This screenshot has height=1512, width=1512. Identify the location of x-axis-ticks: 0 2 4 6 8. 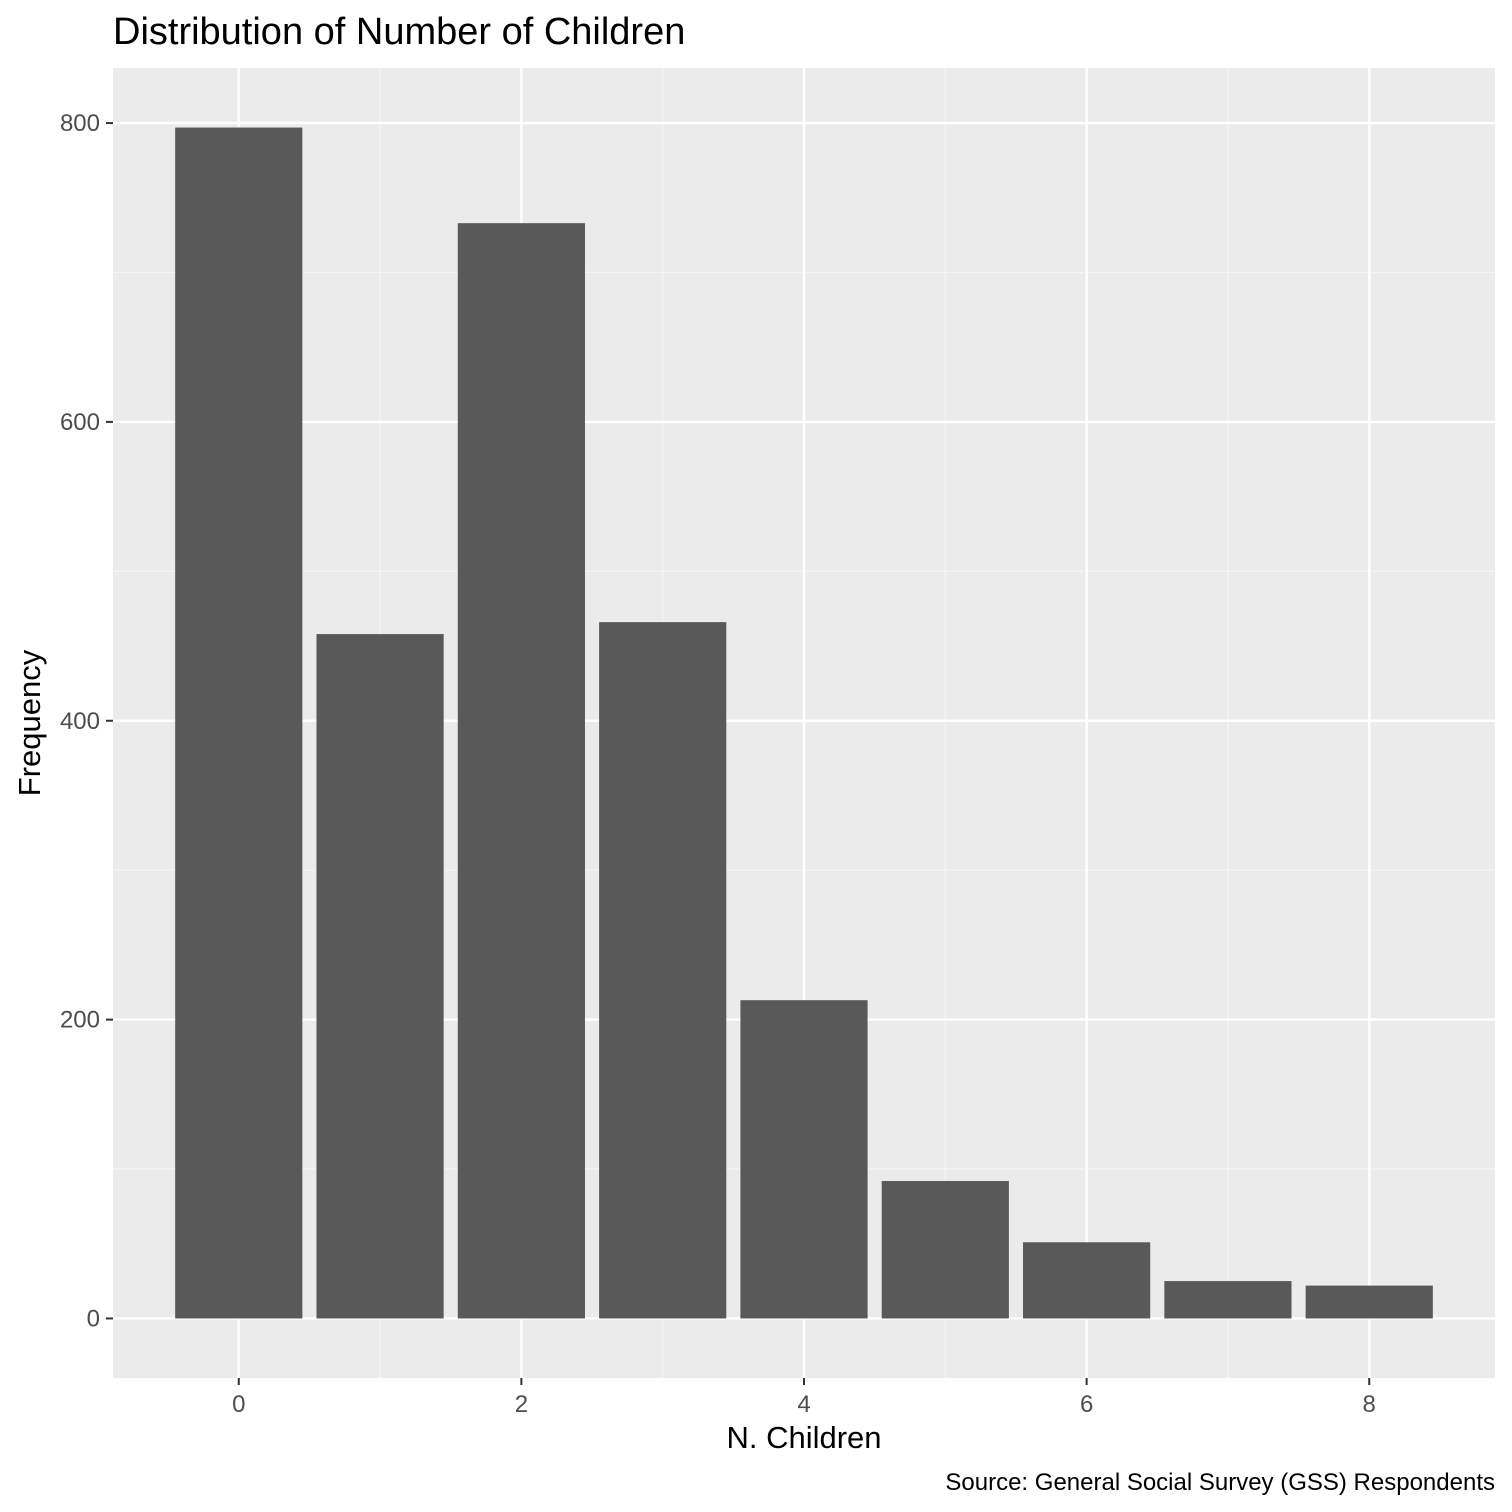
(804, 1398).